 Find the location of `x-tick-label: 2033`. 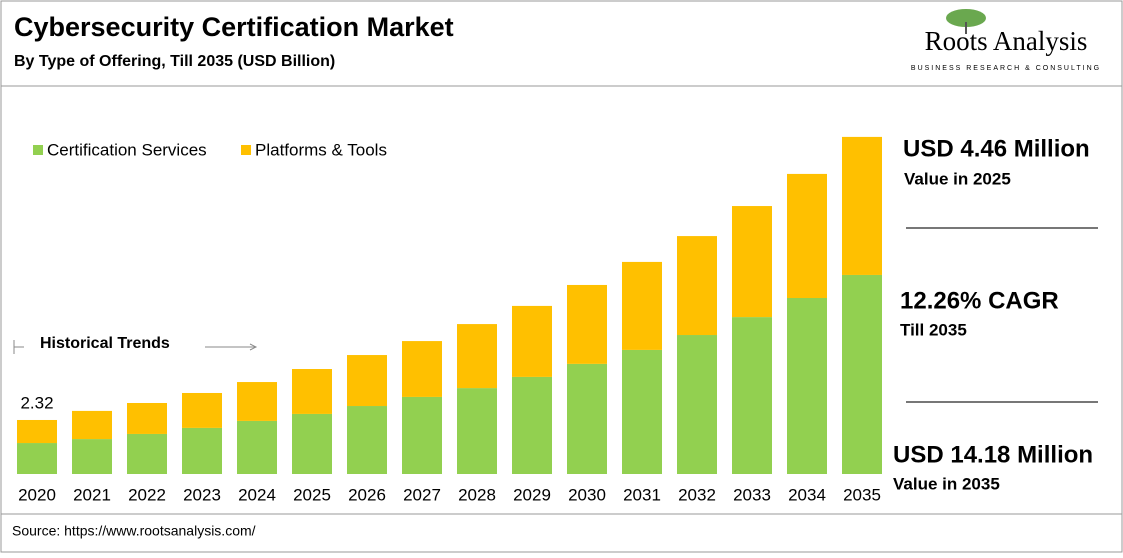

x-tick-label: 2033 is located at coordinates (752, 494).